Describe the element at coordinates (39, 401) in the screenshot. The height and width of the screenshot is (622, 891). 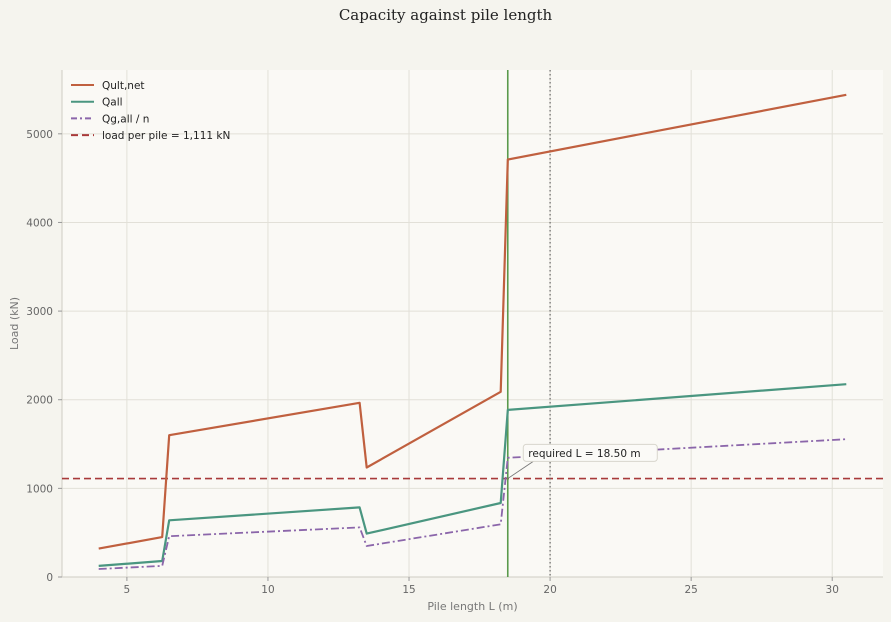
I see `y-tick-label: 2000` at that location.